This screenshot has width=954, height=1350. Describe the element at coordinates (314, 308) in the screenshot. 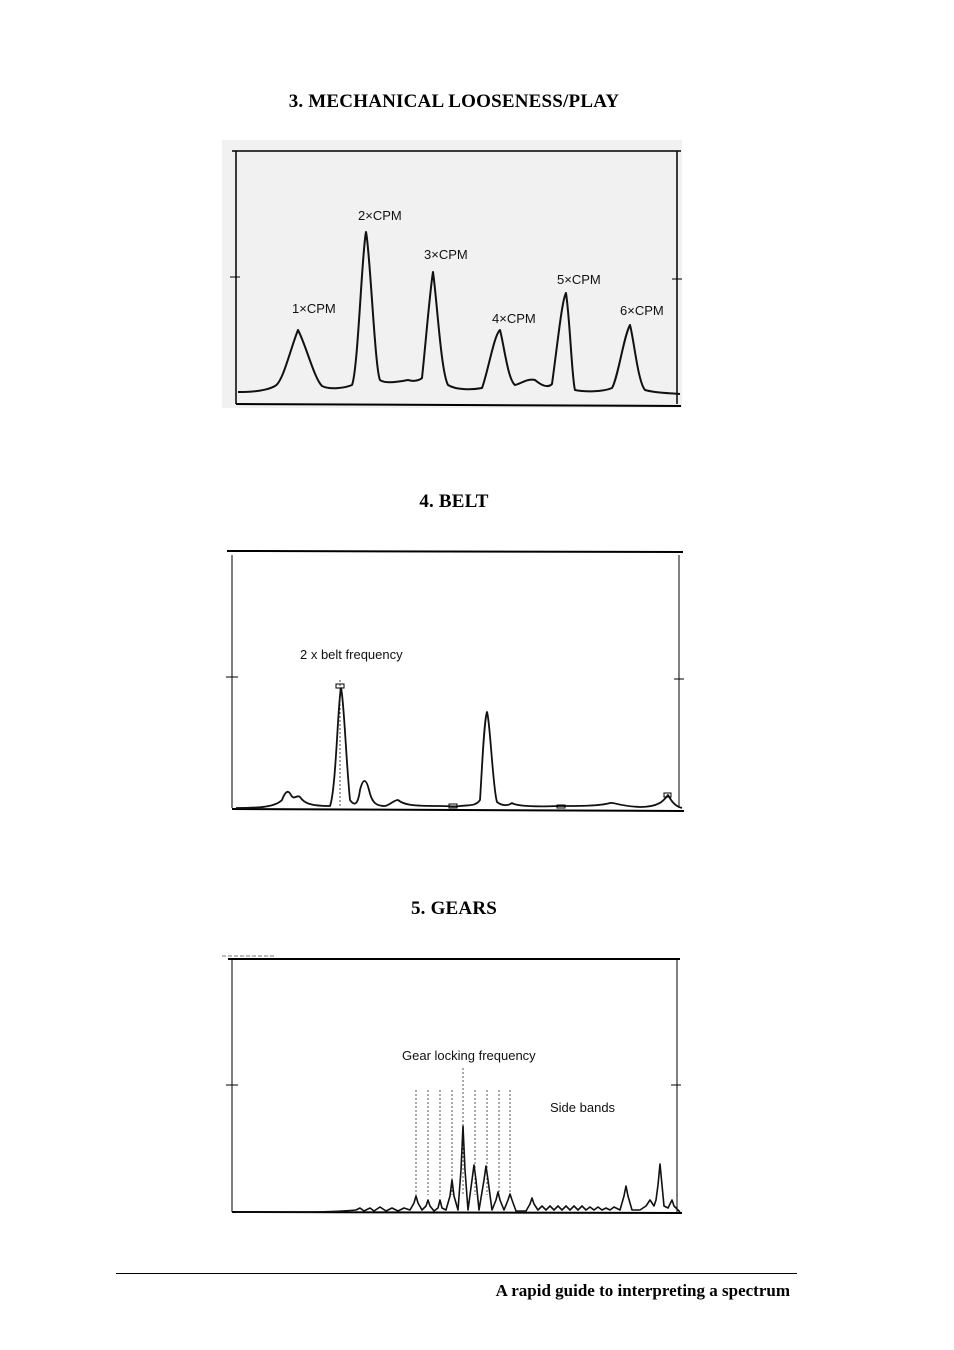

I see `annotation-1x-cpm: 1×CPM` at that location.